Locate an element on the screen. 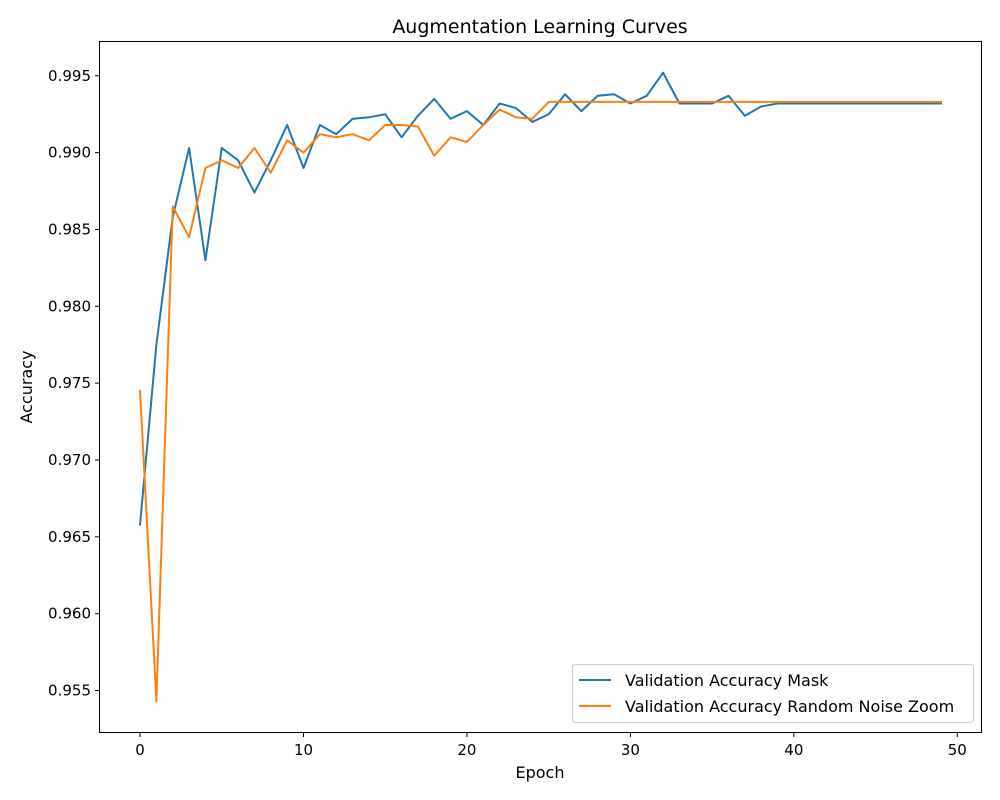  y-tick-label: 0.995 is located at coordinates (69, 76).